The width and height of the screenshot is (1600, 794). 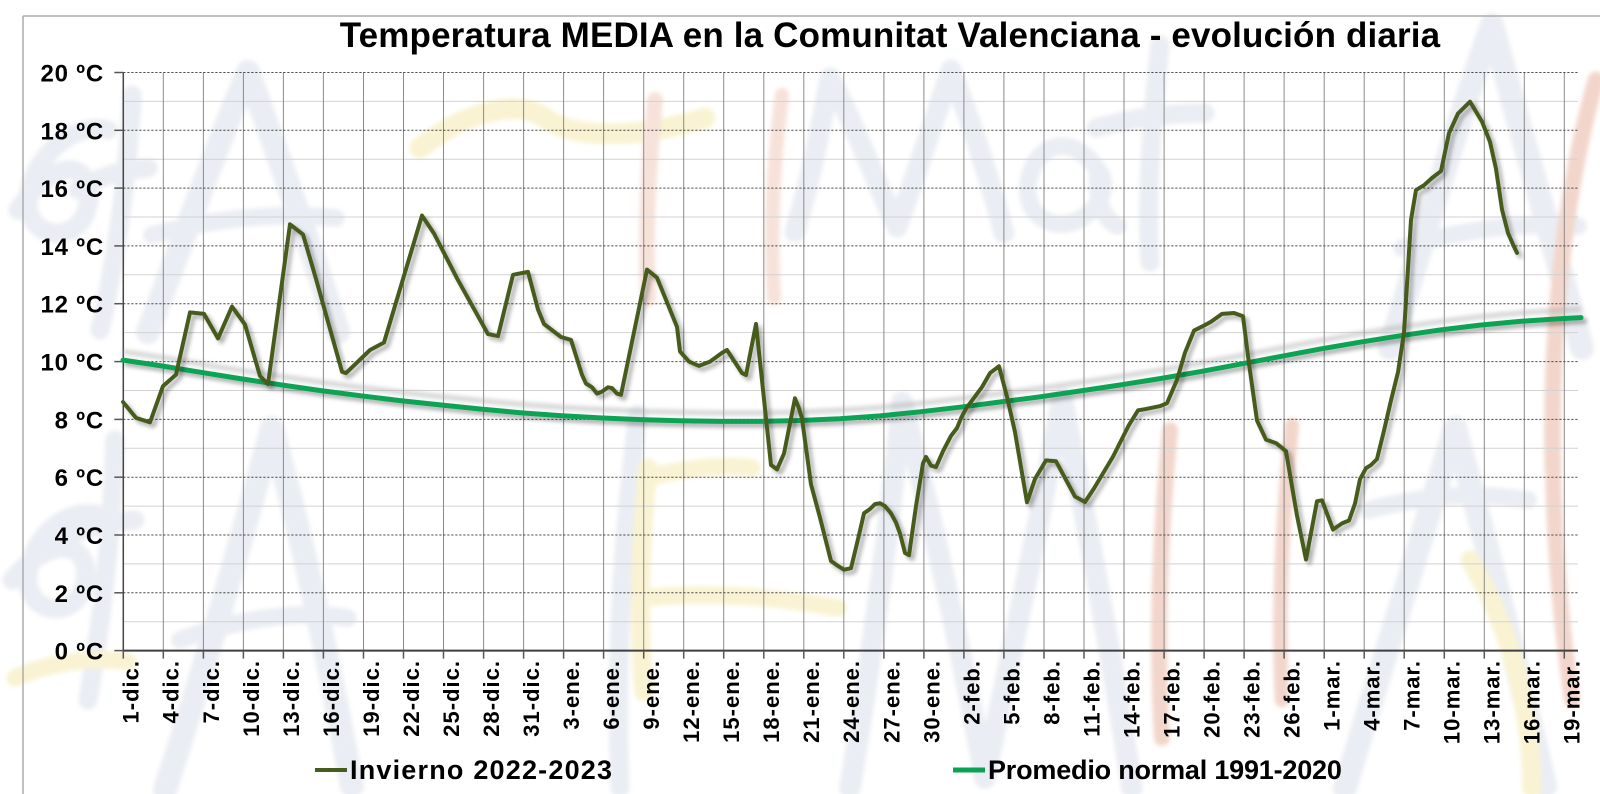 I want to click on svg-text: 5-feb., so click(x=1011, y=692).